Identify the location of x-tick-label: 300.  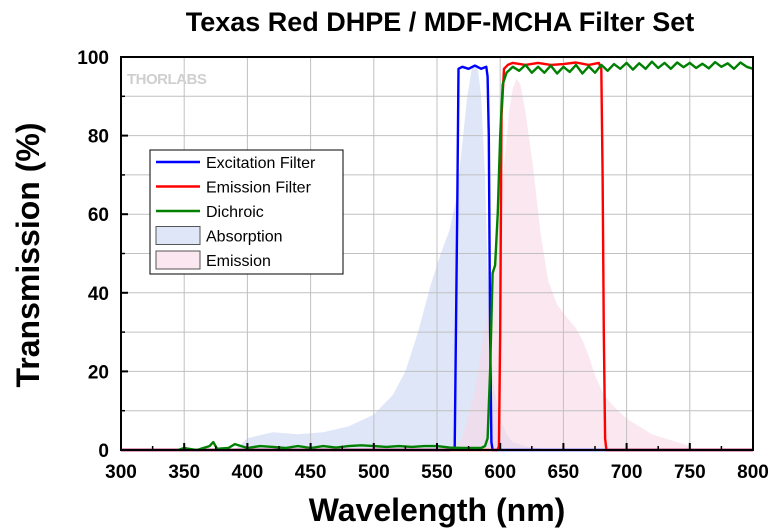
(121, 472).